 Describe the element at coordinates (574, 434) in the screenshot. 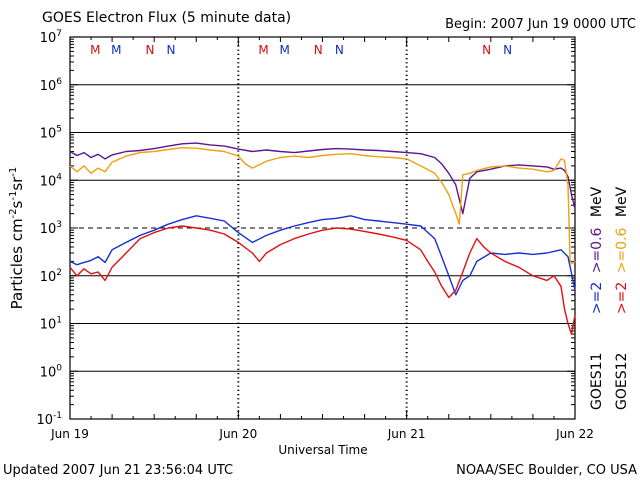

I see `x-tick-label: Jun 22` at that location.